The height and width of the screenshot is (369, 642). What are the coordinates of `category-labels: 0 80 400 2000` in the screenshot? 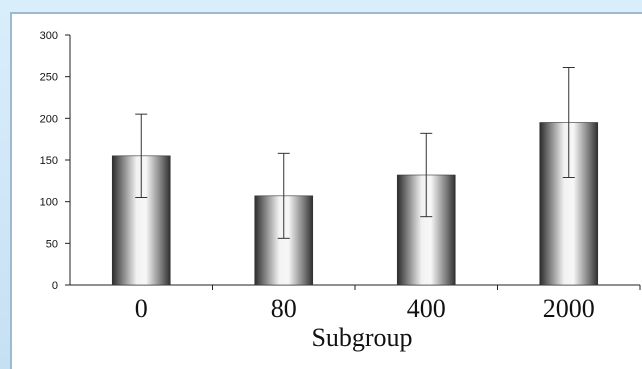 It's located at (365, 308).